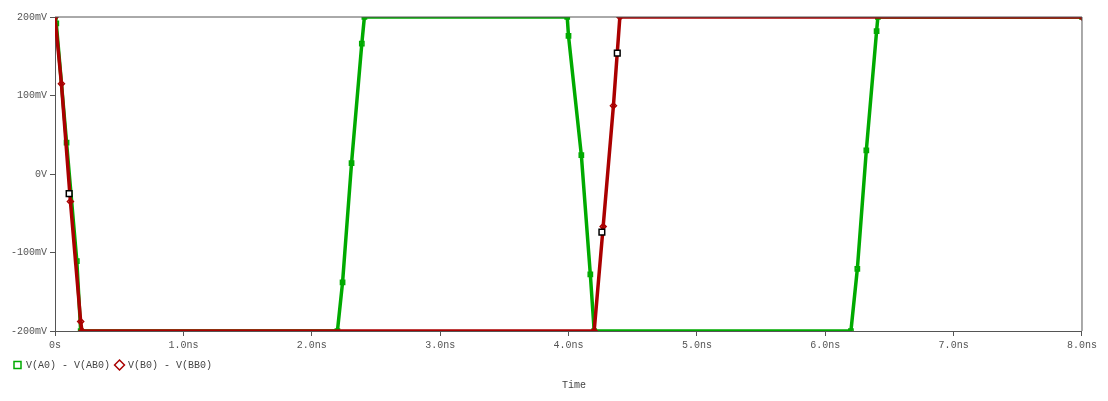  I want to click on y-tick-label: 200mV, so click(32, 17).